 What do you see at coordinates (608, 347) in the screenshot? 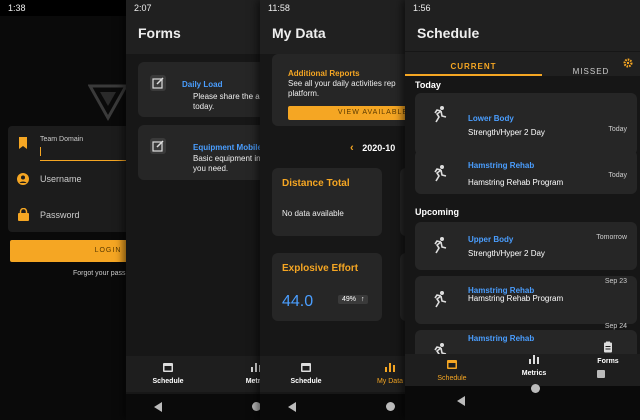
I see `clipboard-icon` at bounding box center [608, 347].